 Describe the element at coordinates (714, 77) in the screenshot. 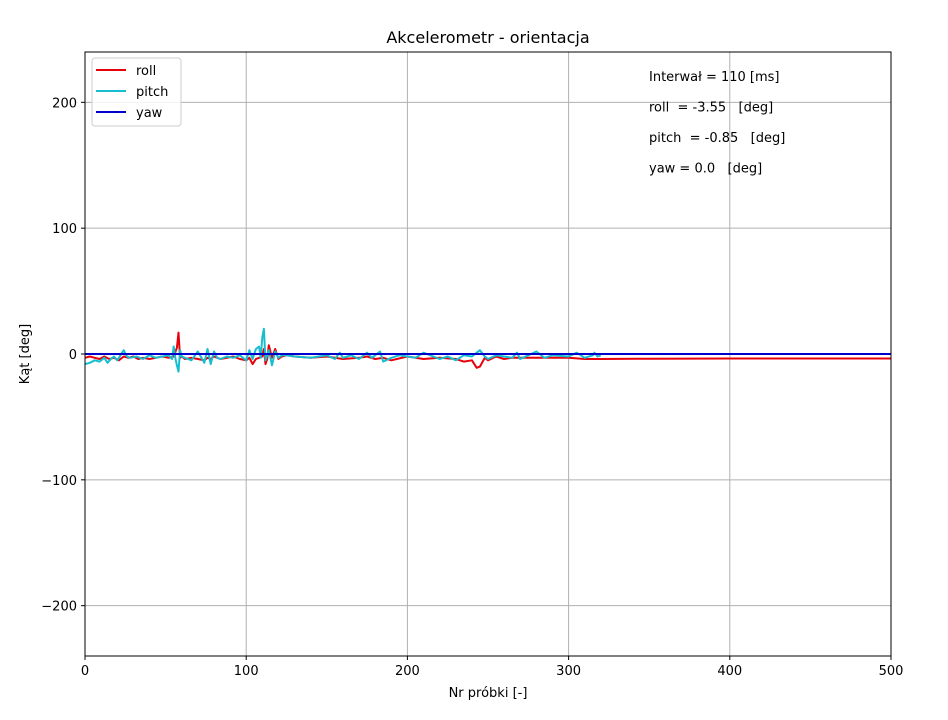

I see `annotation-text: Interwał = 110 [ms]` at that location.